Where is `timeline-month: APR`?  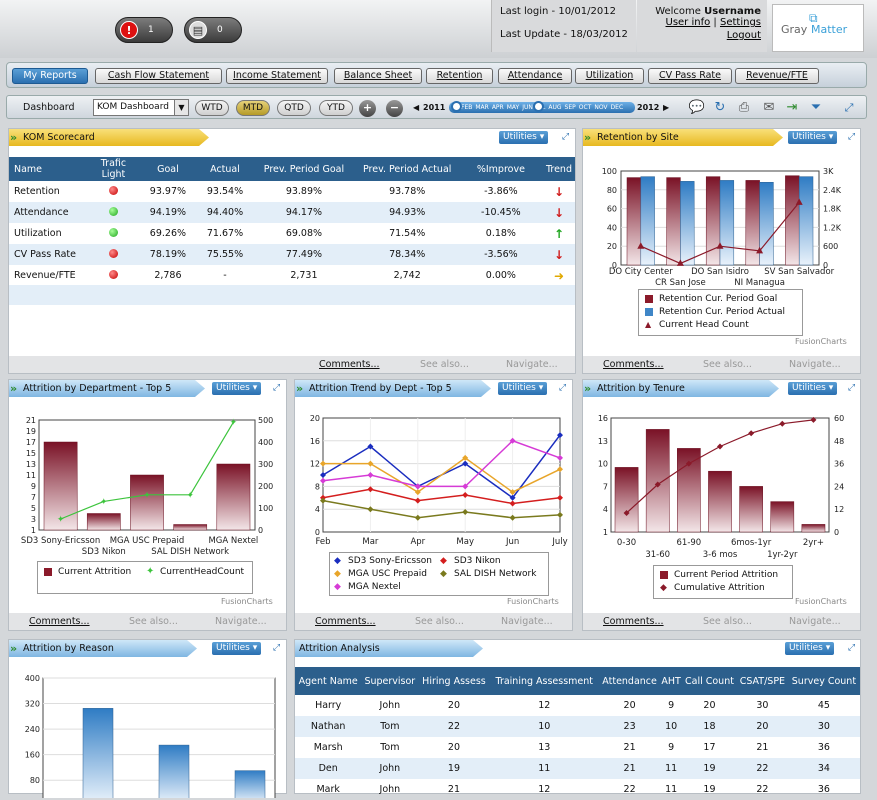
timeline-month: APR is located at coordinates (497, 107).